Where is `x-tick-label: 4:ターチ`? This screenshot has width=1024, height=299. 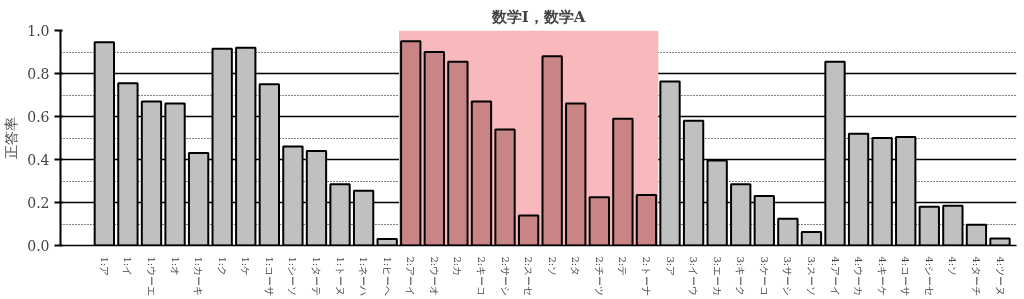
x-tick-label: 4:ターチ is located at coordinates (976, 276).